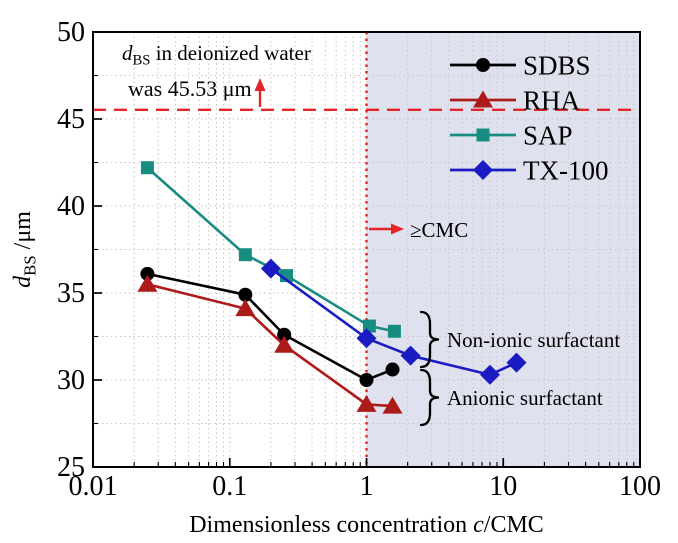 This screenshot has height=543, width=678. I want to click on legend-entry-SAP: SAP, so click(511, 136).